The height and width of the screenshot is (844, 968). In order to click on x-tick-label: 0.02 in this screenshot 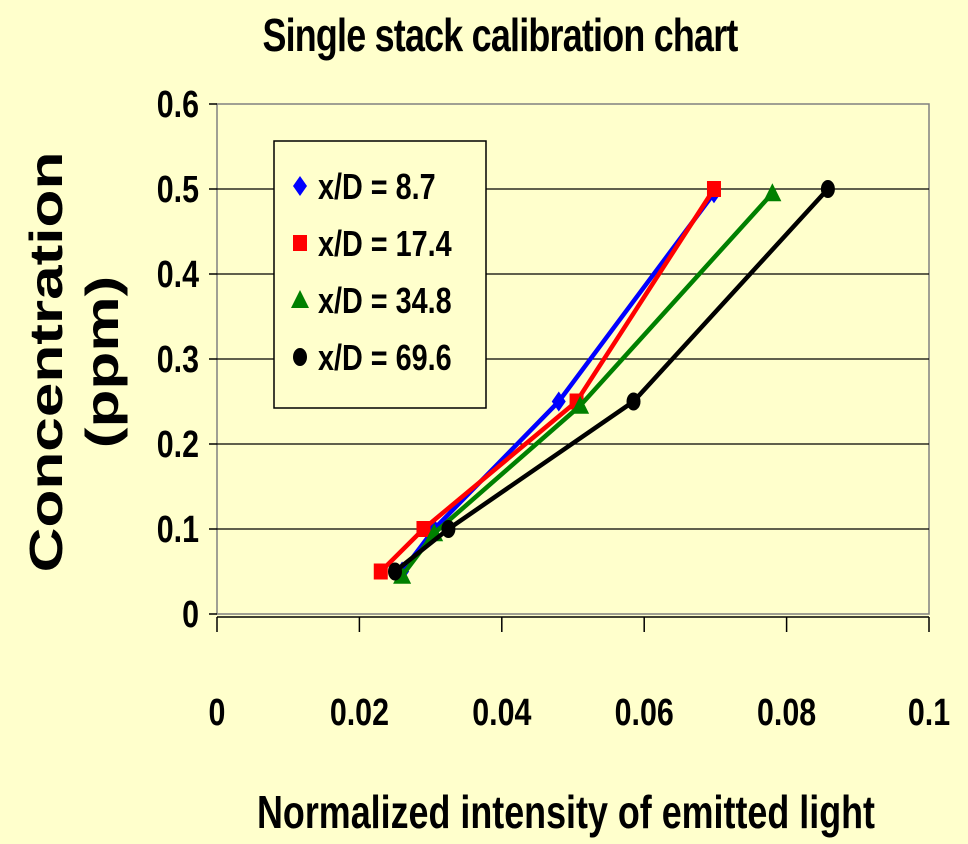, I will do `click(359, 713)`.